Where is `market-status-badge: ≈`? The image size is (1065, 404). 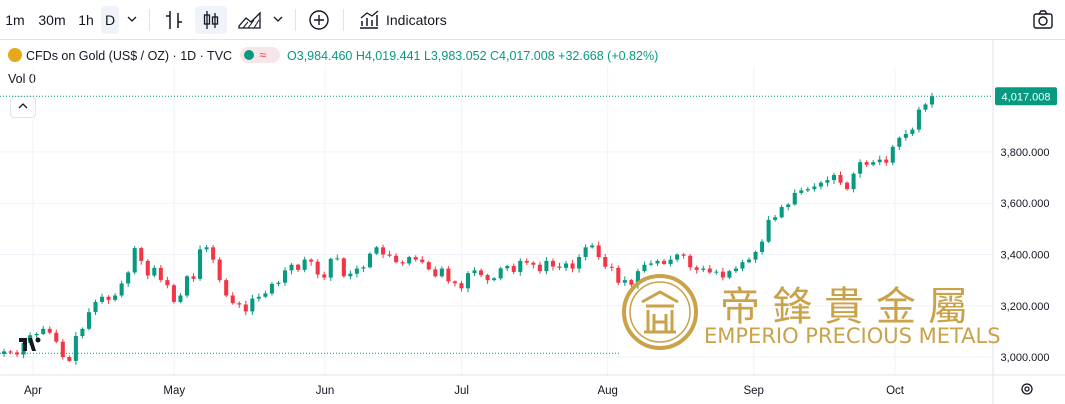 market-status-badge: ≈ is located at coordinates (259, 55).